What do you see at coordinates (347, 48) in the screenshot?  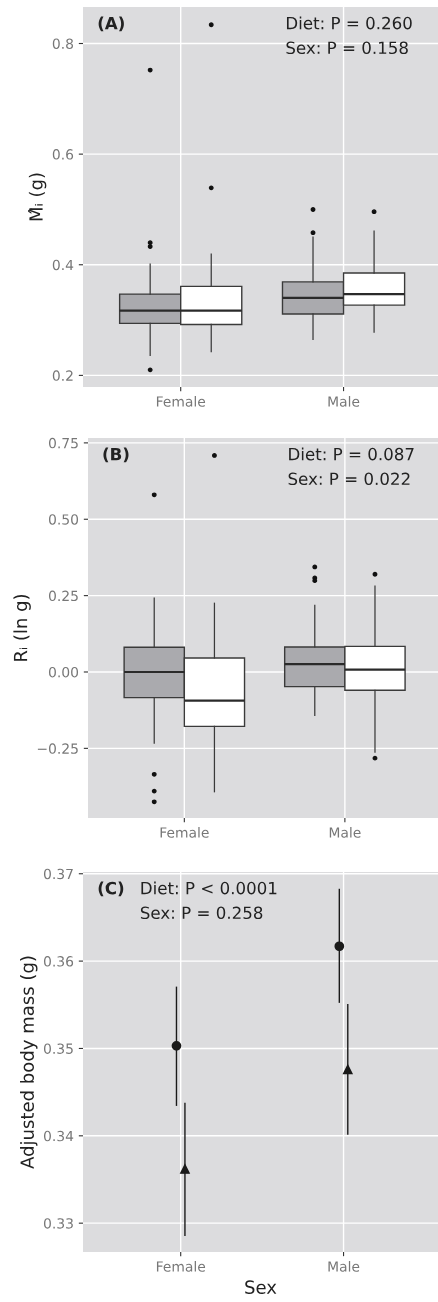 I see `annotation: Sex: P = 0.158` at bounding box center [347, 48].